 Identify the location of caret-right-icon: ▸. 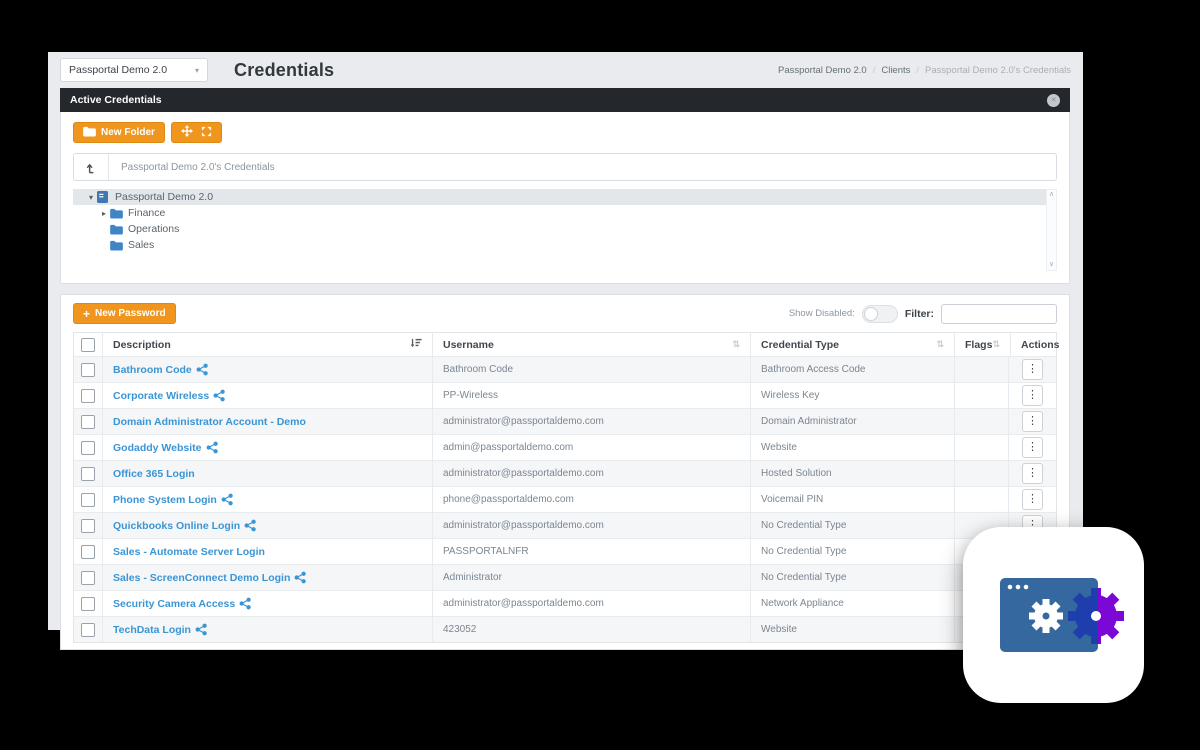
(103, 213).